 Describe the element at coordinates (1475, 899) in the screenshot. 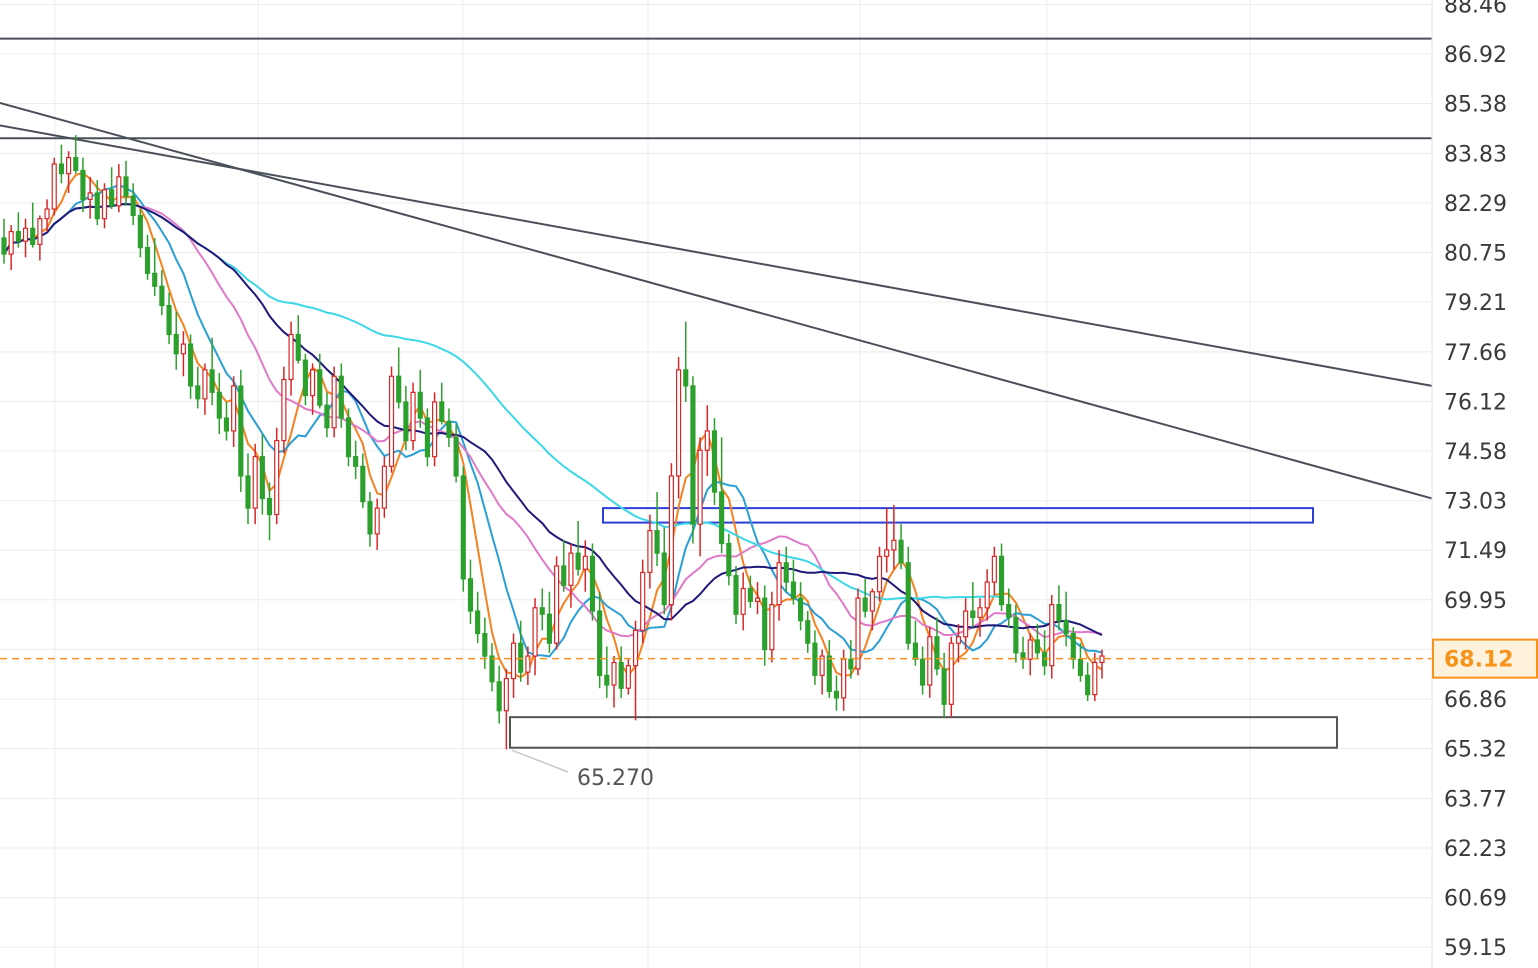

I see `price-tick-label: 60.69` at that location.